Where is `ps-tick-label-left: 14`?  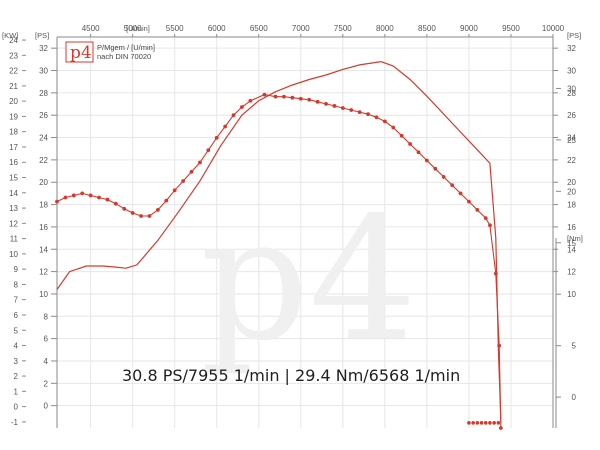 ps-tick-label-left: 14 is located at coordinates (43, 249).